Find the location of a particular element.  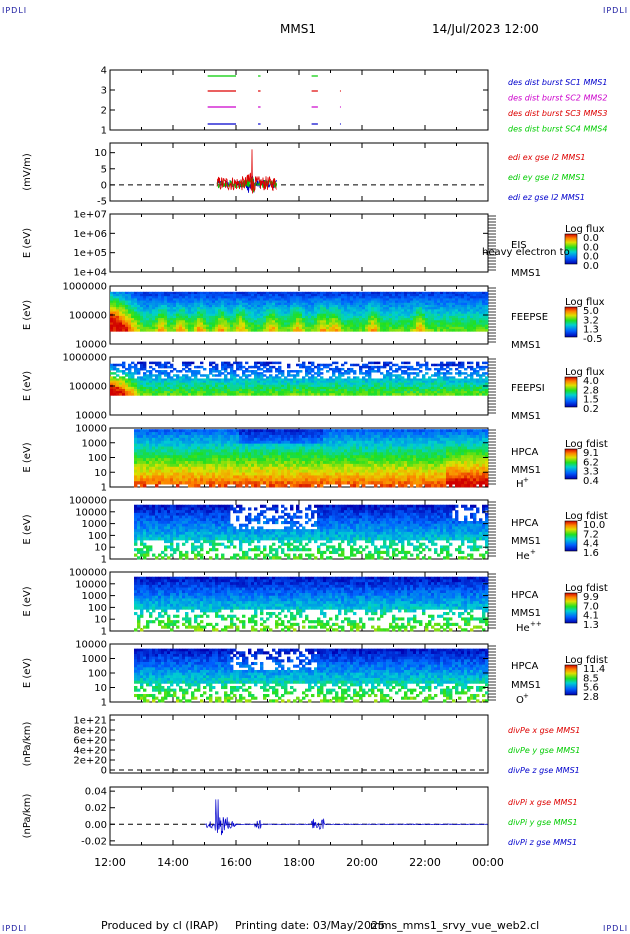

edi-ytick-label: 10 is located at coordinates (100, 153).